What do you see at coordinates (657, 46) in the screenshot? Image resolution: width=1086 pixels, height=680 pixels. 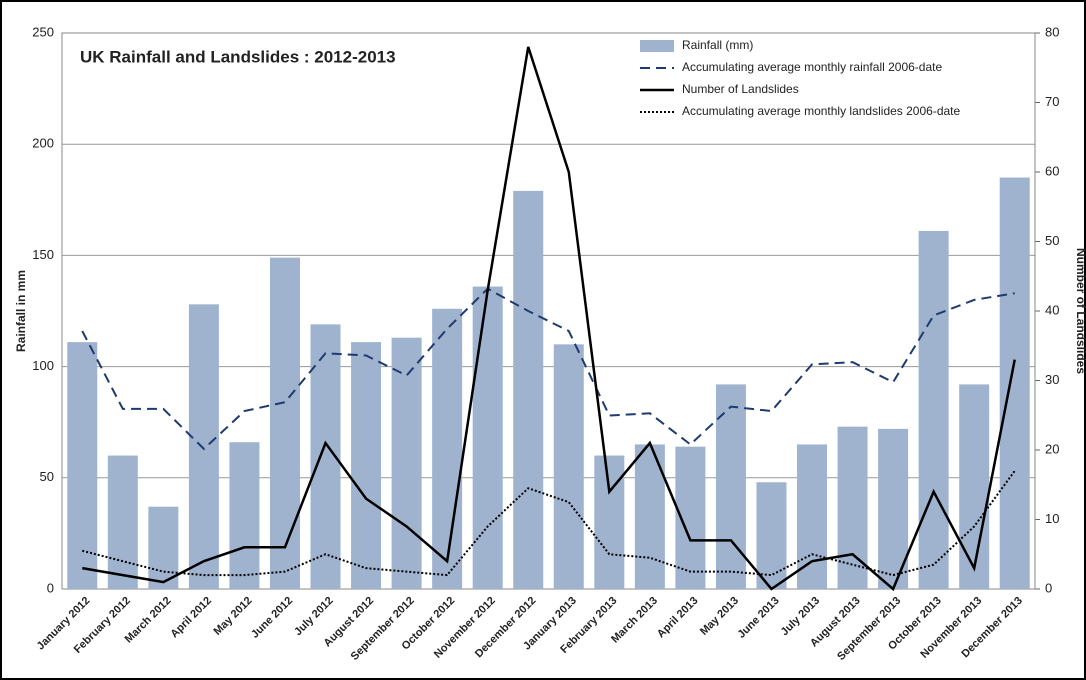 I see `legend-swatch` at bounding box center [657, 46].